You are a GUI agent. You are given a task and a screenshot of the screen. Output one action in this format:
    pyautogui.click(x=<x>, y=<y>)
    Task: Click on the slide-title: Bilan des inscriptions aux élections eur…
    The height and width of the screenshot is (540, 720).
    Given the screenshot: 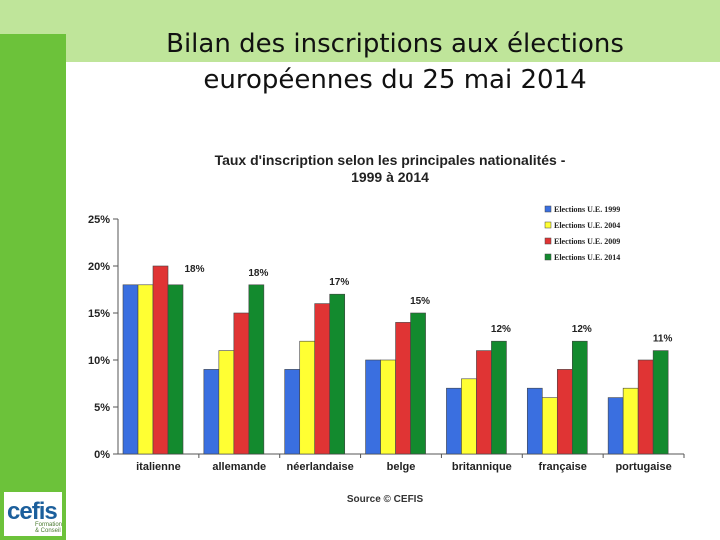 What is the action you would take?
    pyautogui.click(x=395, y=62)
    